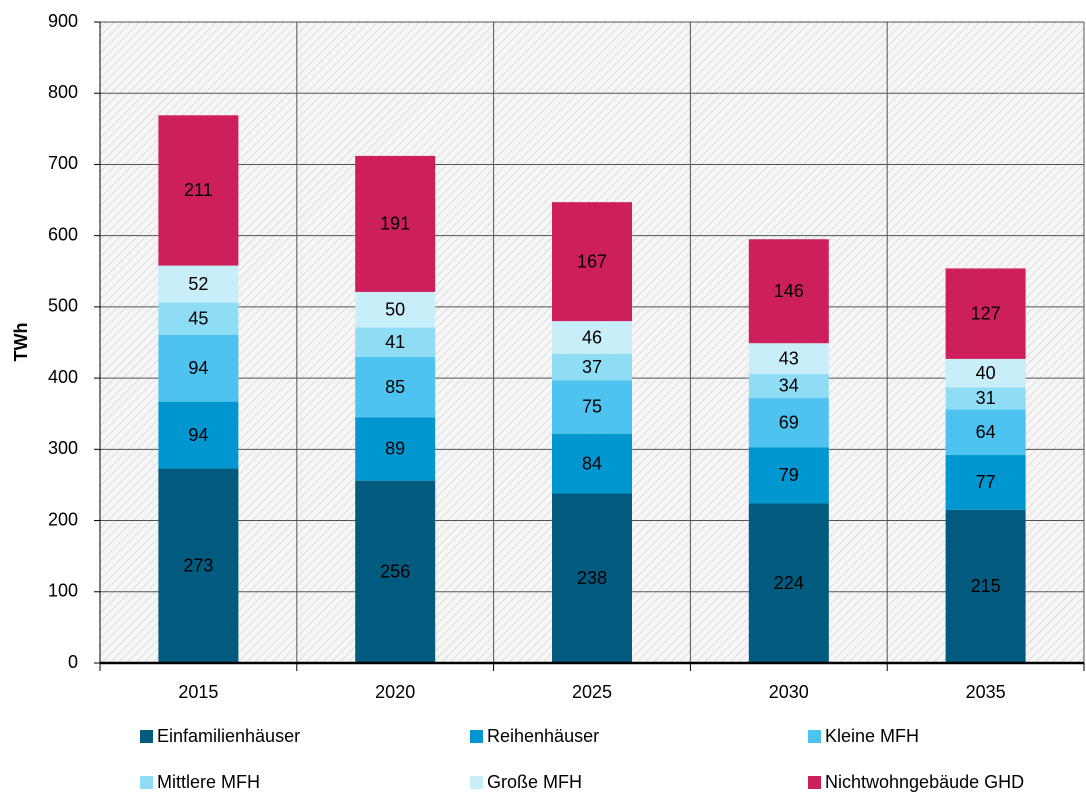  I want to click on data-label: 127, so click(986, 313).